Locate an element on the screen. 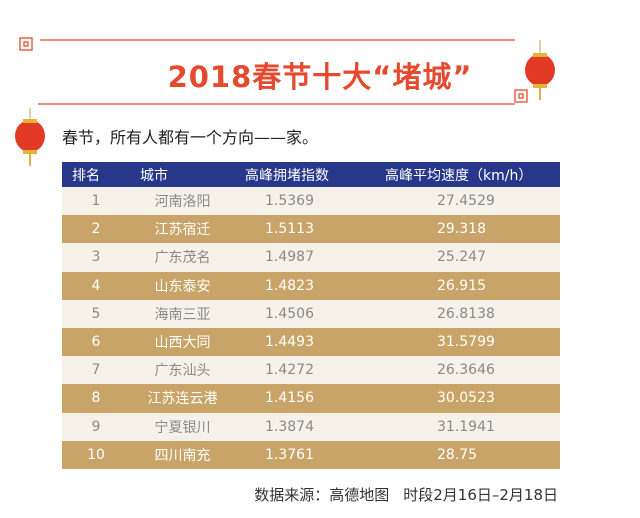 The height and width of the screenshot is (518, 640). table-row: 7 广东汕头 1.4272 26.3646 is located at coordinates (311, 370).